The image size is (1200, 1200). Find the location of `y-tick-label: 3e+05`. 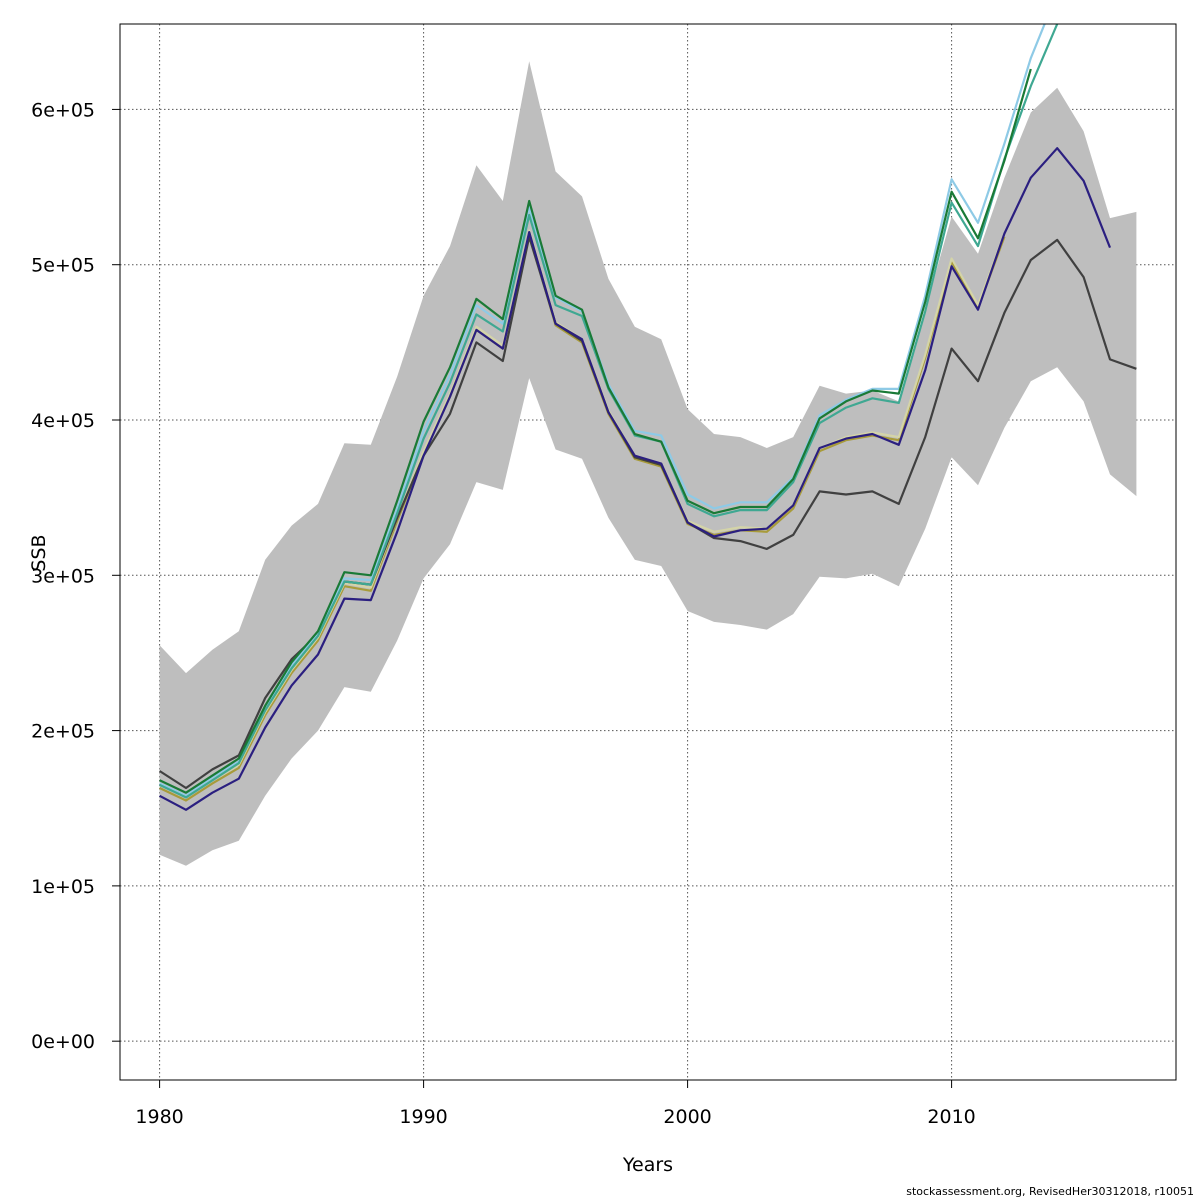

y-tick-label: 3e+05 is located at coordinates (63, 576).